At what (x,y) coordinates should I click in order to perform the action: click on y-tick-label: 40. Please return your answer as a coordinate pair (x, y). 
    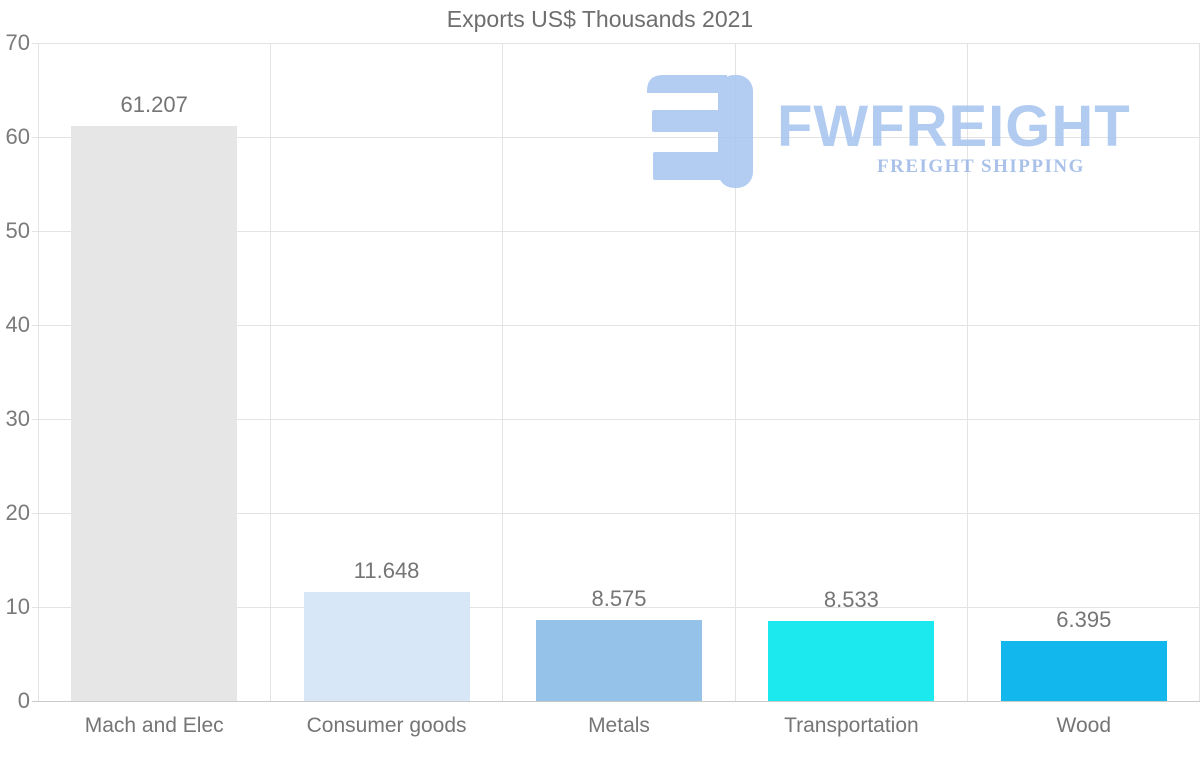
    Looking at the image, I should click on (17, 324).